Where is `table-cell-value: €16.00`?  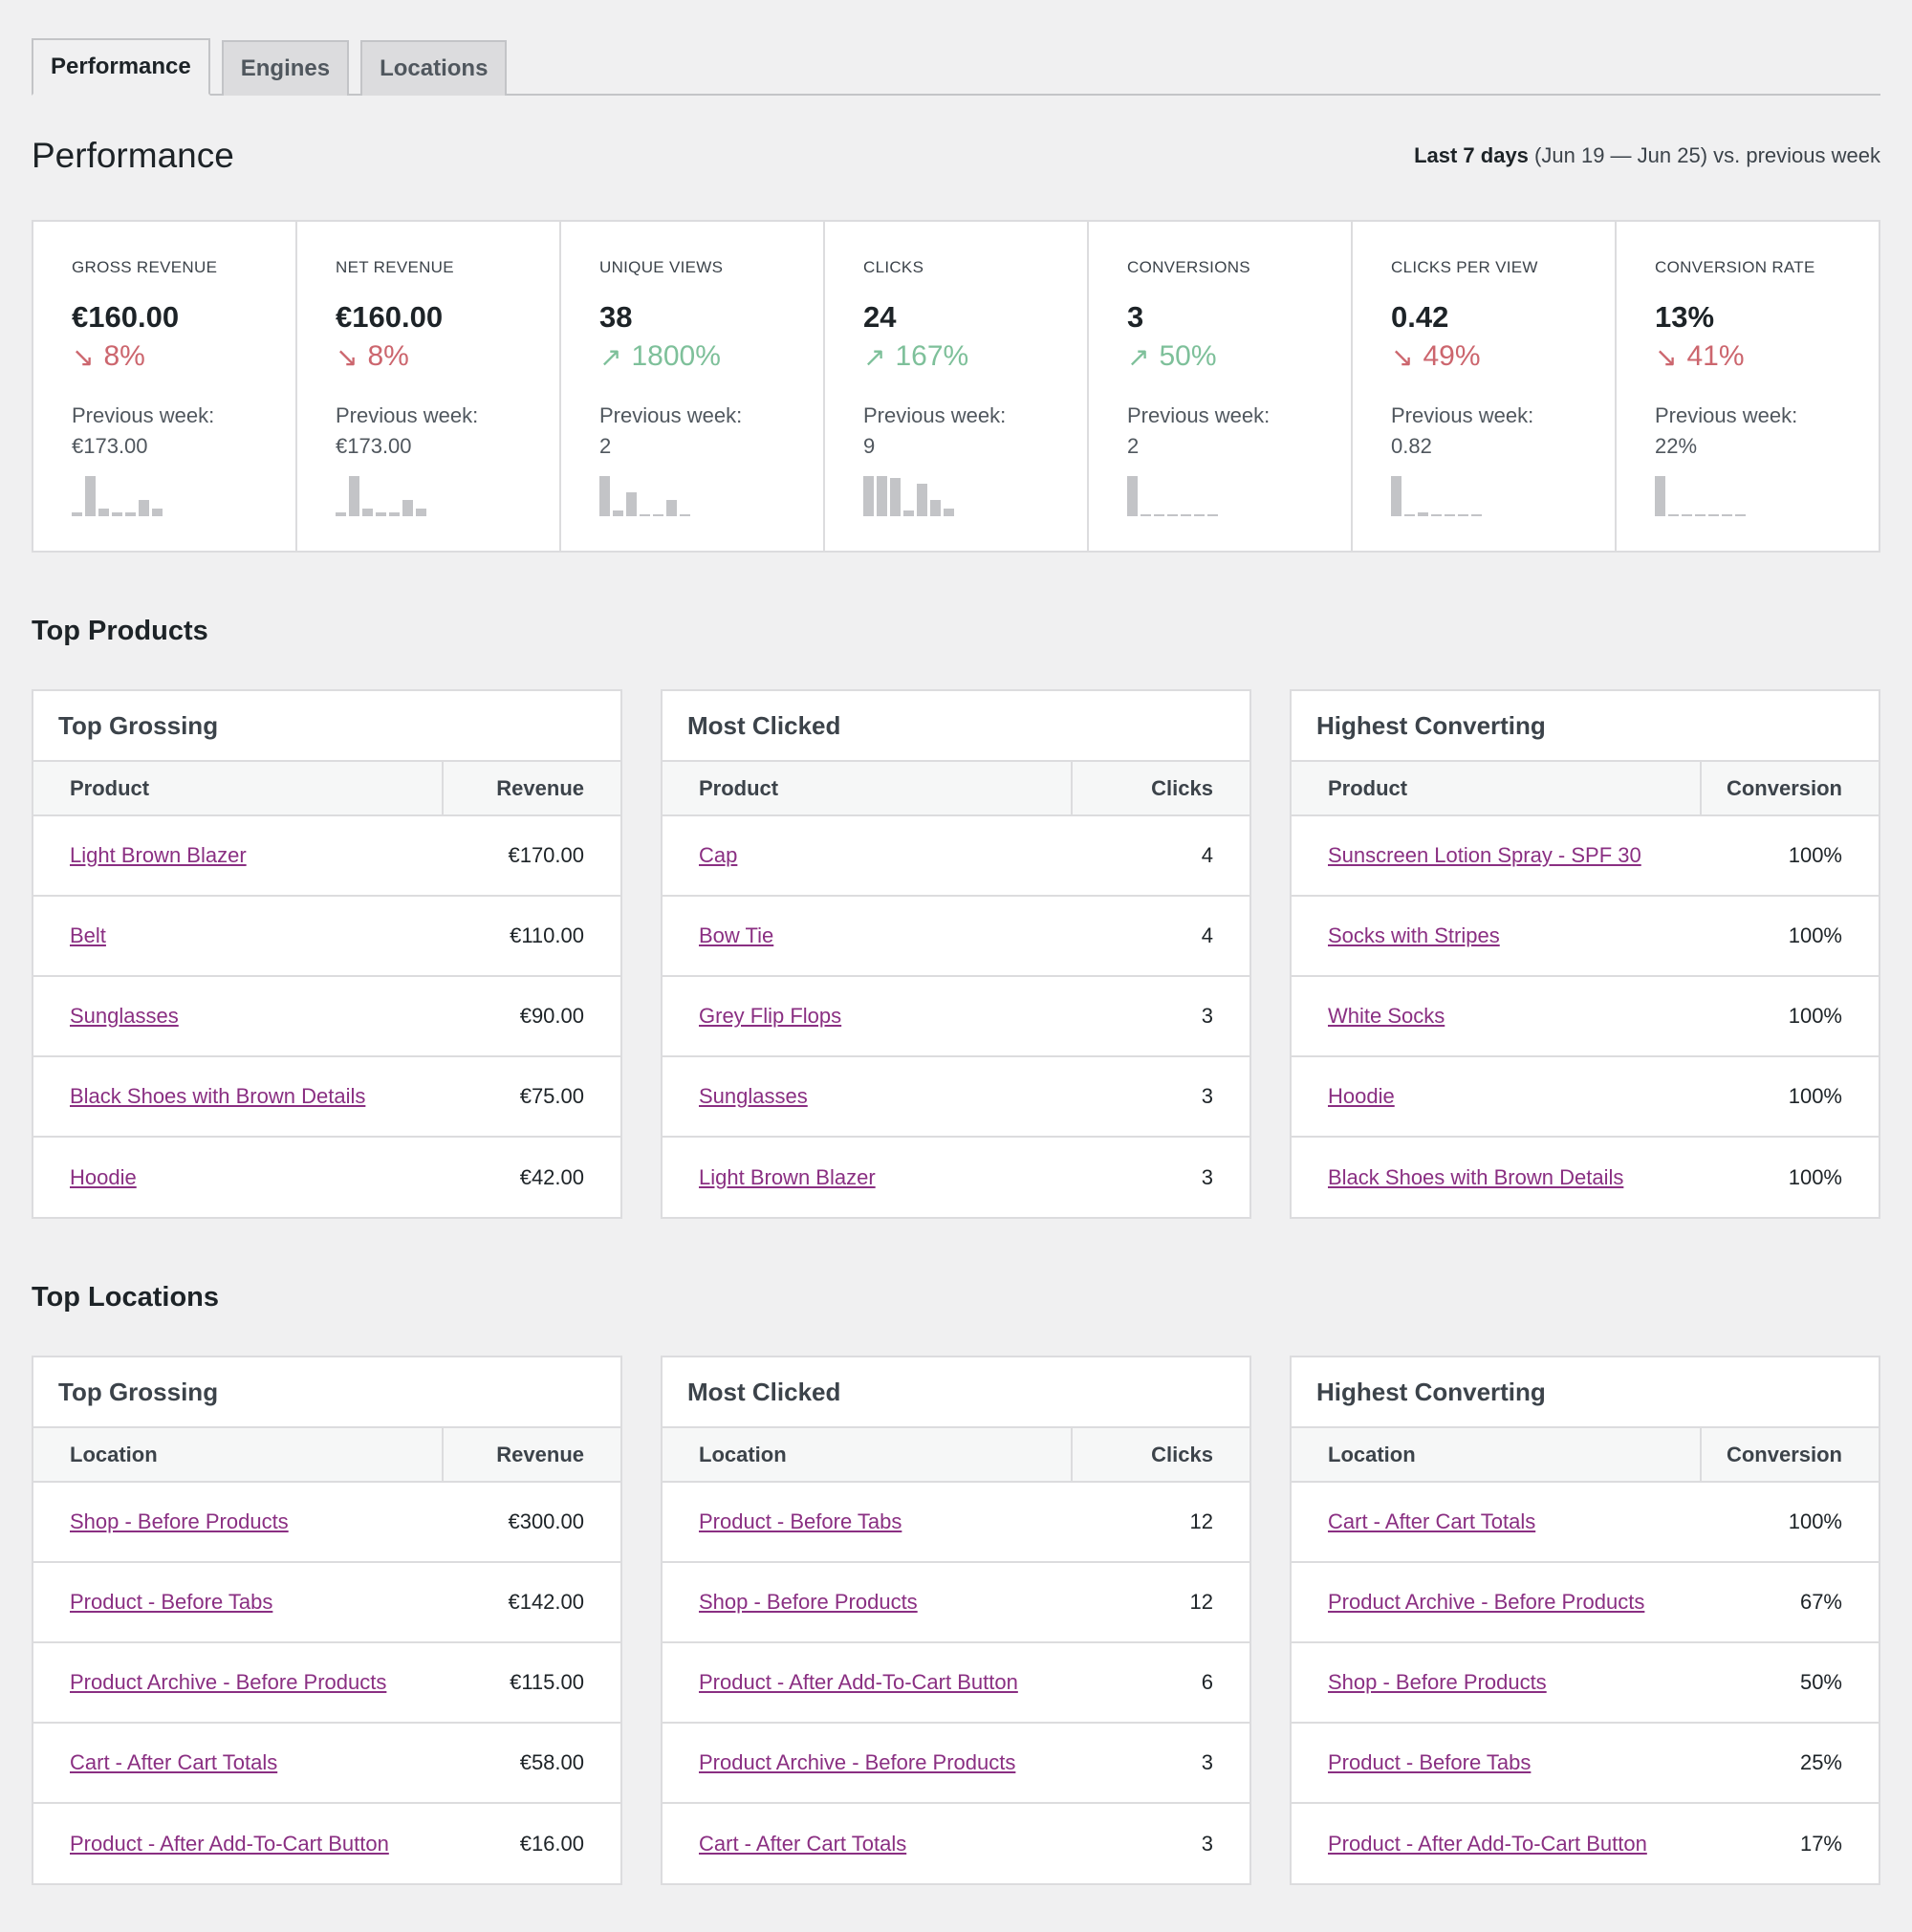
table-cell-value: €16.00 is located at coordinates (551, 1843).